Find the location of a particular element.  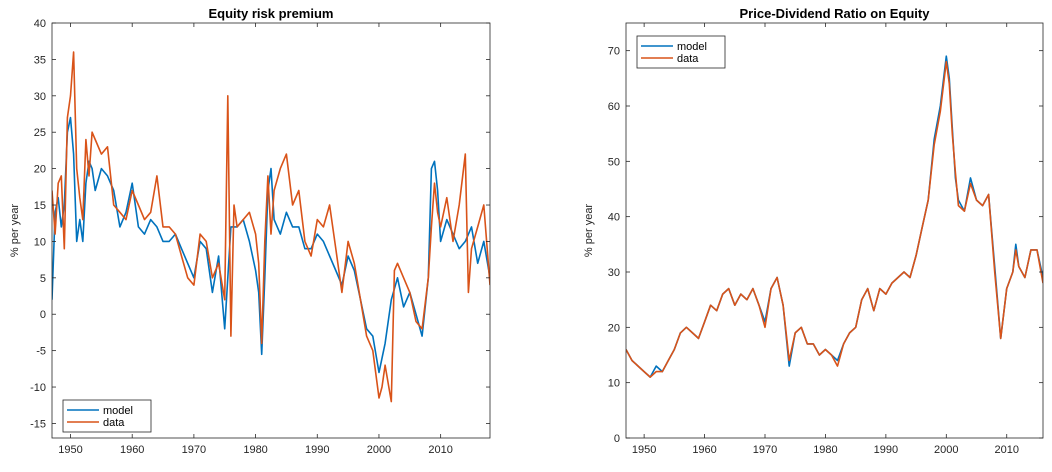

y-tick-label: -15 is located at coordinates (38, 424).